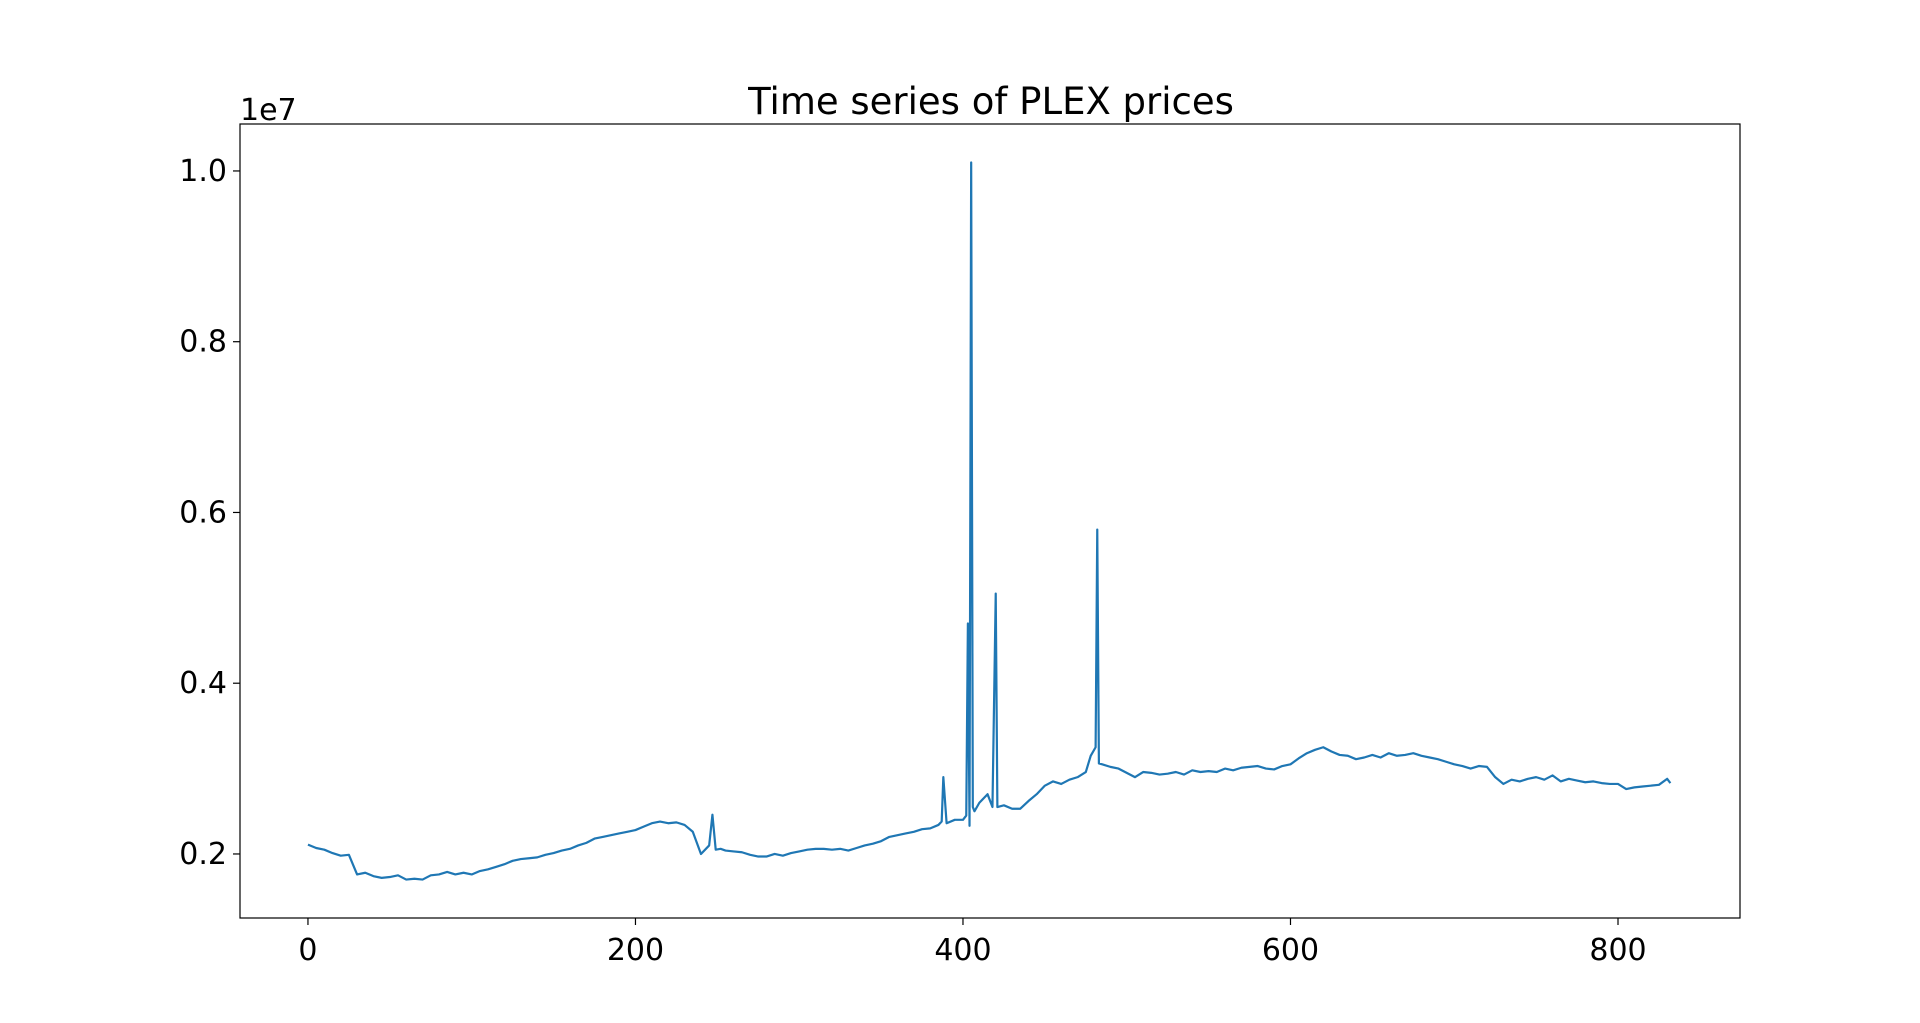 The height and width of the screenshot is (1023, 1920). I want to click on y-tick-label: 0.4, so click(203, 683).